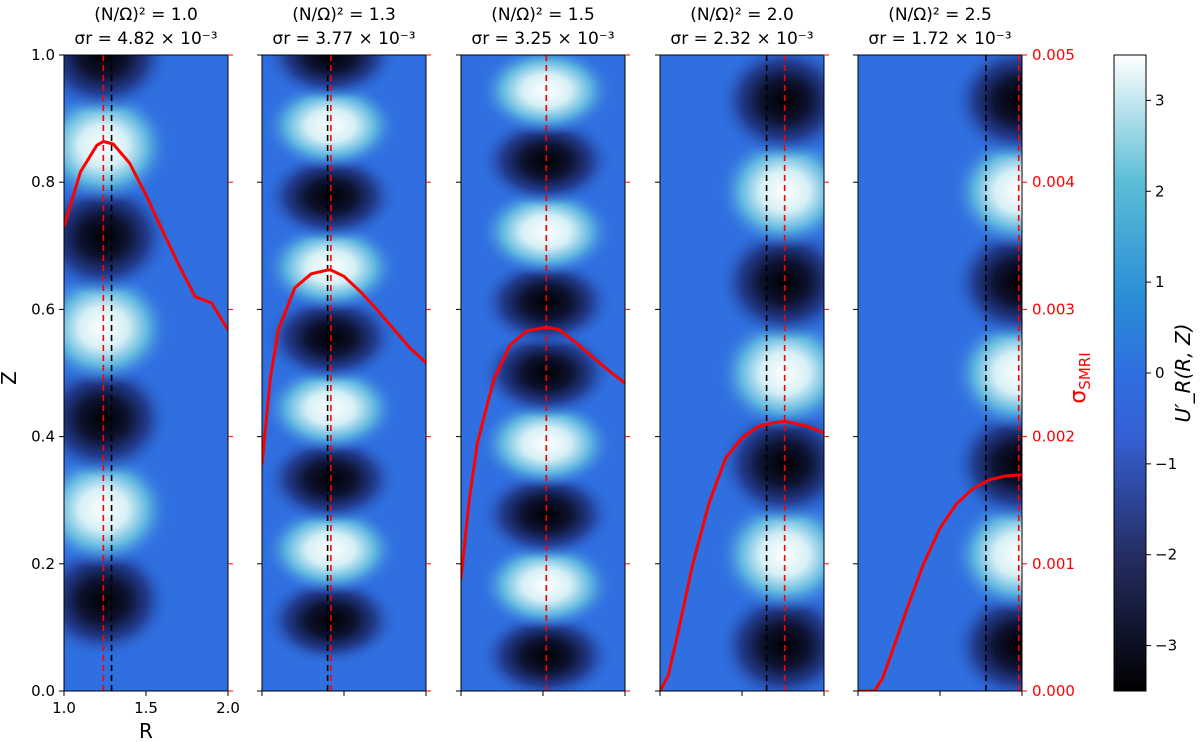 The height and width of the screenshot is (742, 1200). I want to click on secondary-y-axis-label: σSMRI, so click(1080, 377).